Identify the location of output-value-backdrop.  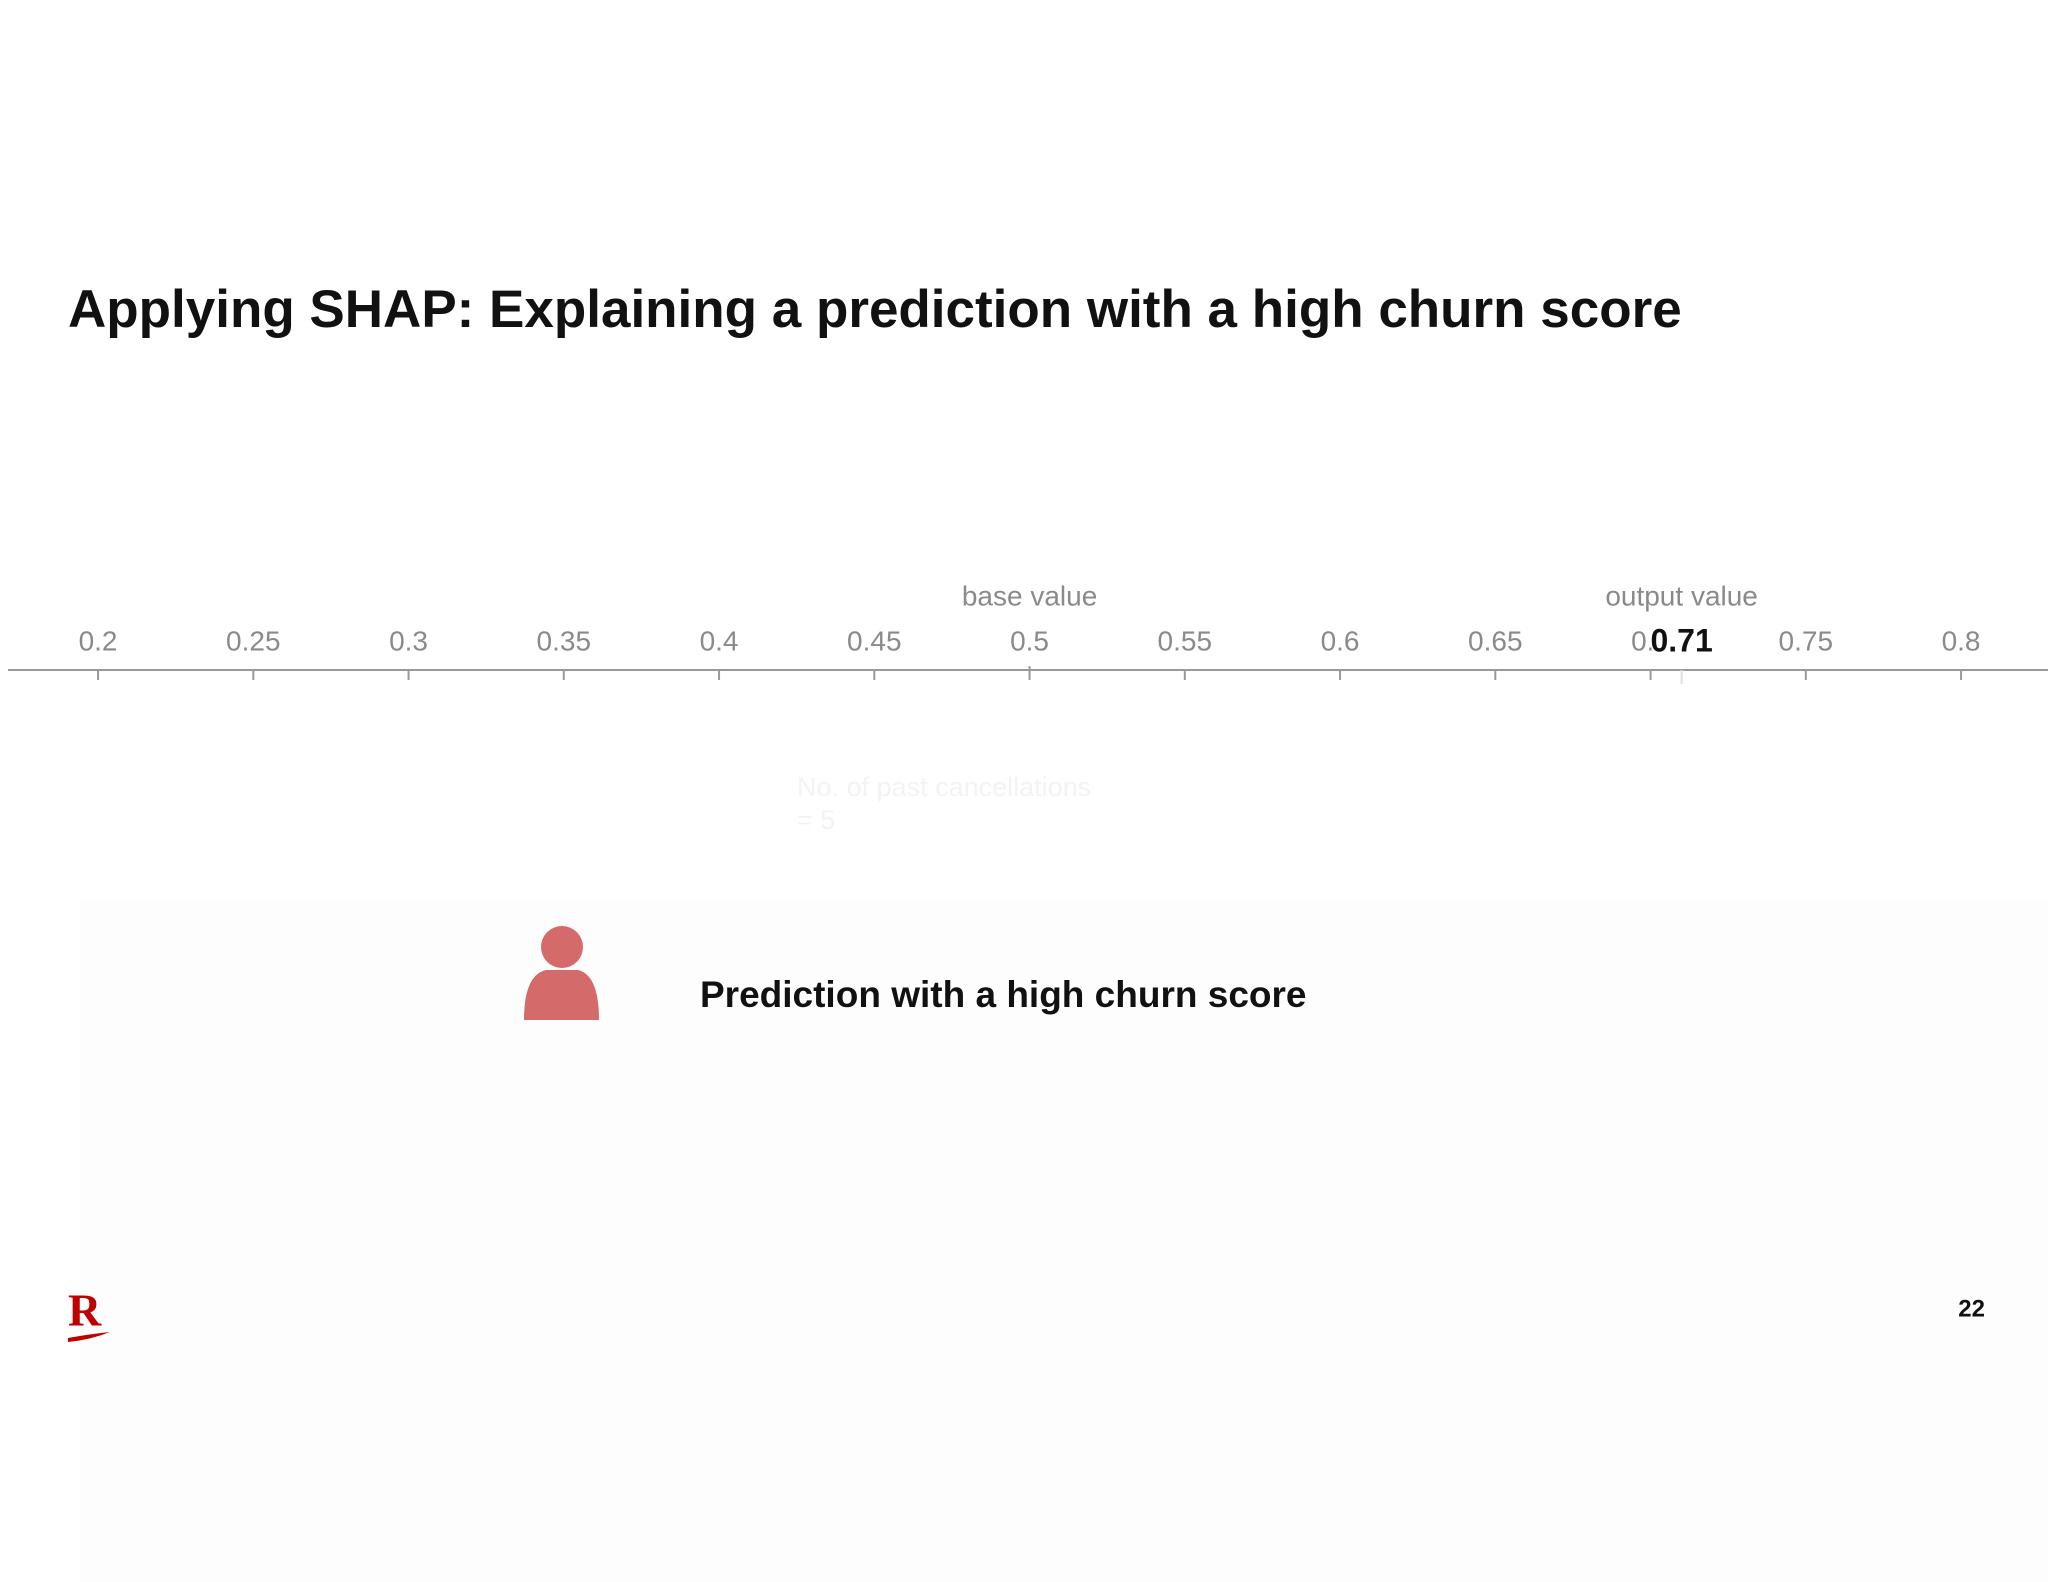
(1681, 643).